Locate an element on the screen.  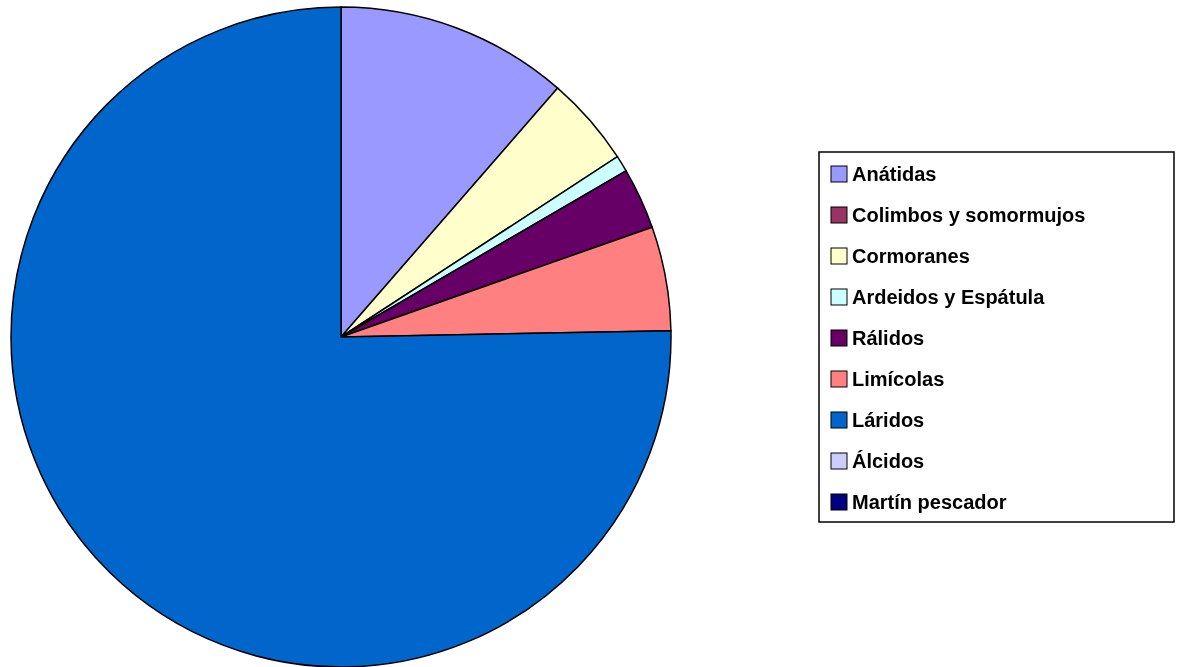
legend-label: Rálidos is located at coordinates (888, 338).